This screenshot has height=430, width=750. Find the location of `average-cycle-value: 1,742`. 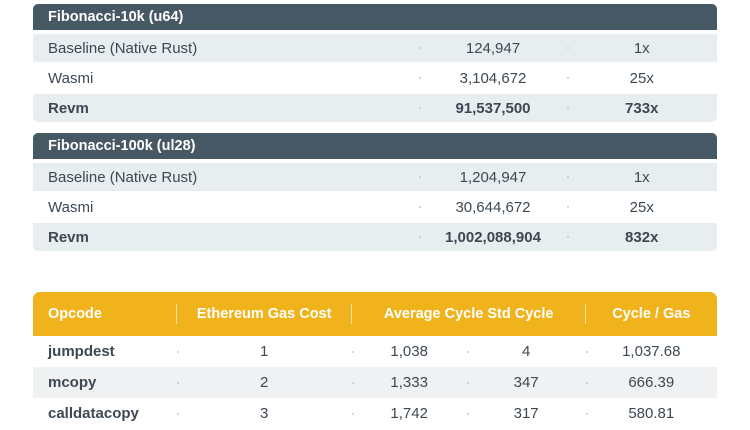

average-cycle-value: 1,742 is located at coordinates (409, 413).